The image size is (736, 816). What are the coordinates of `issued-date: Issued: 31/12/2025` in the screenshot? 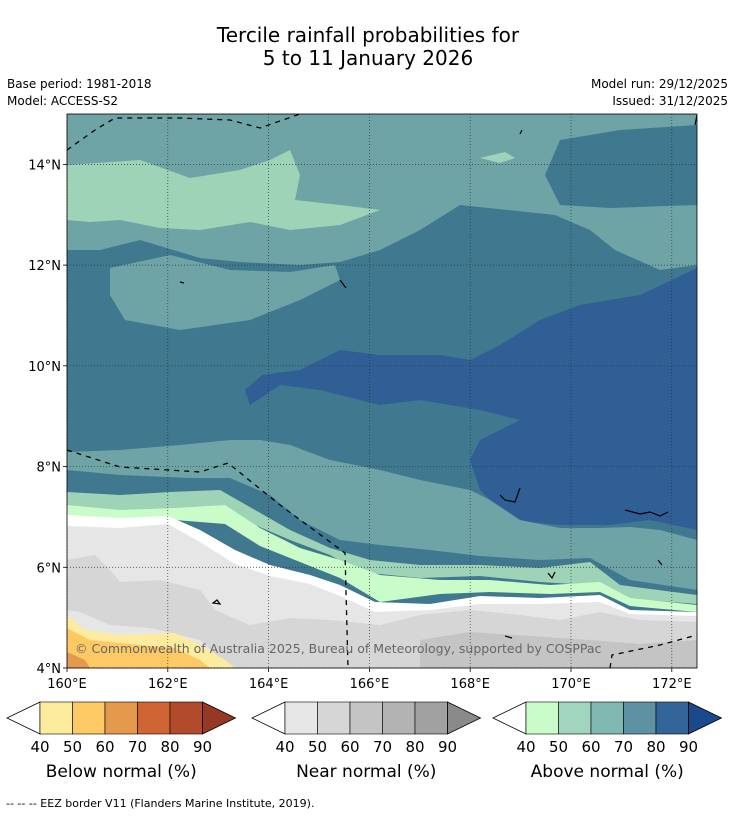 It's located at (670, 101).